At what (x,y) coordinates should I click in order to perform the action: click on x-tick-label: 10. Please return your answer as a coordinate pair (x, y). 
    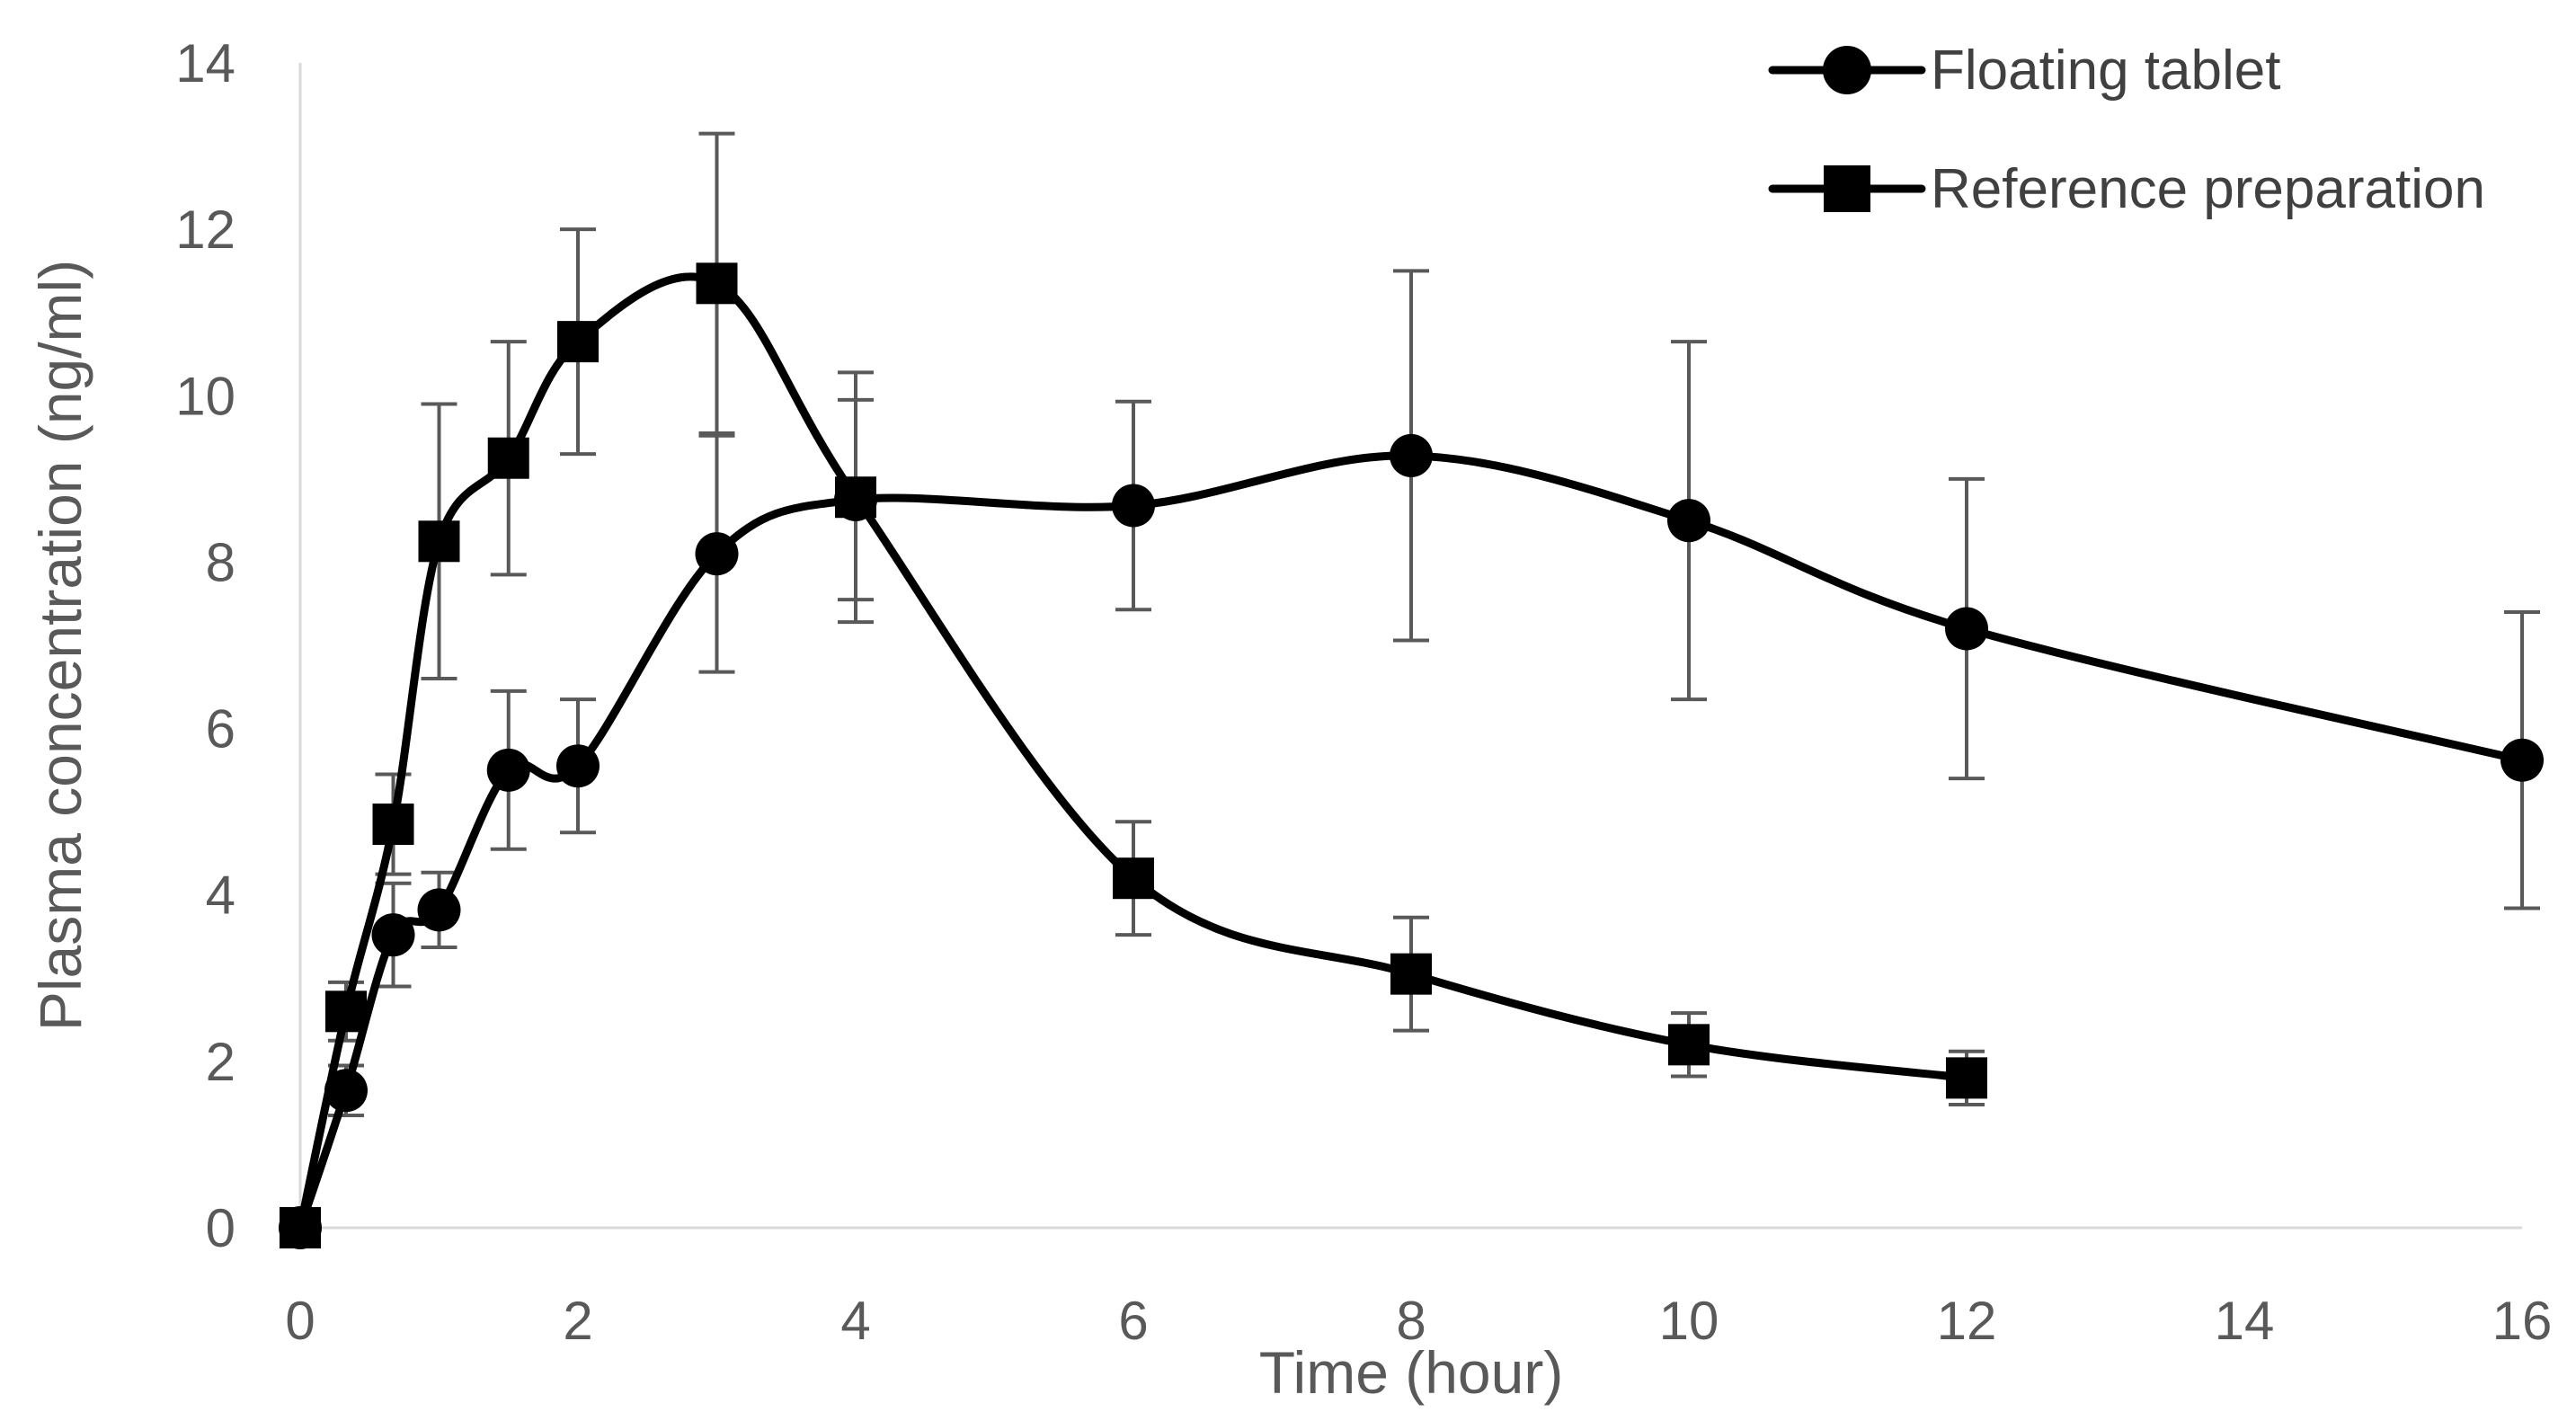
    Looking at the image, I should click on (1689, 1321).